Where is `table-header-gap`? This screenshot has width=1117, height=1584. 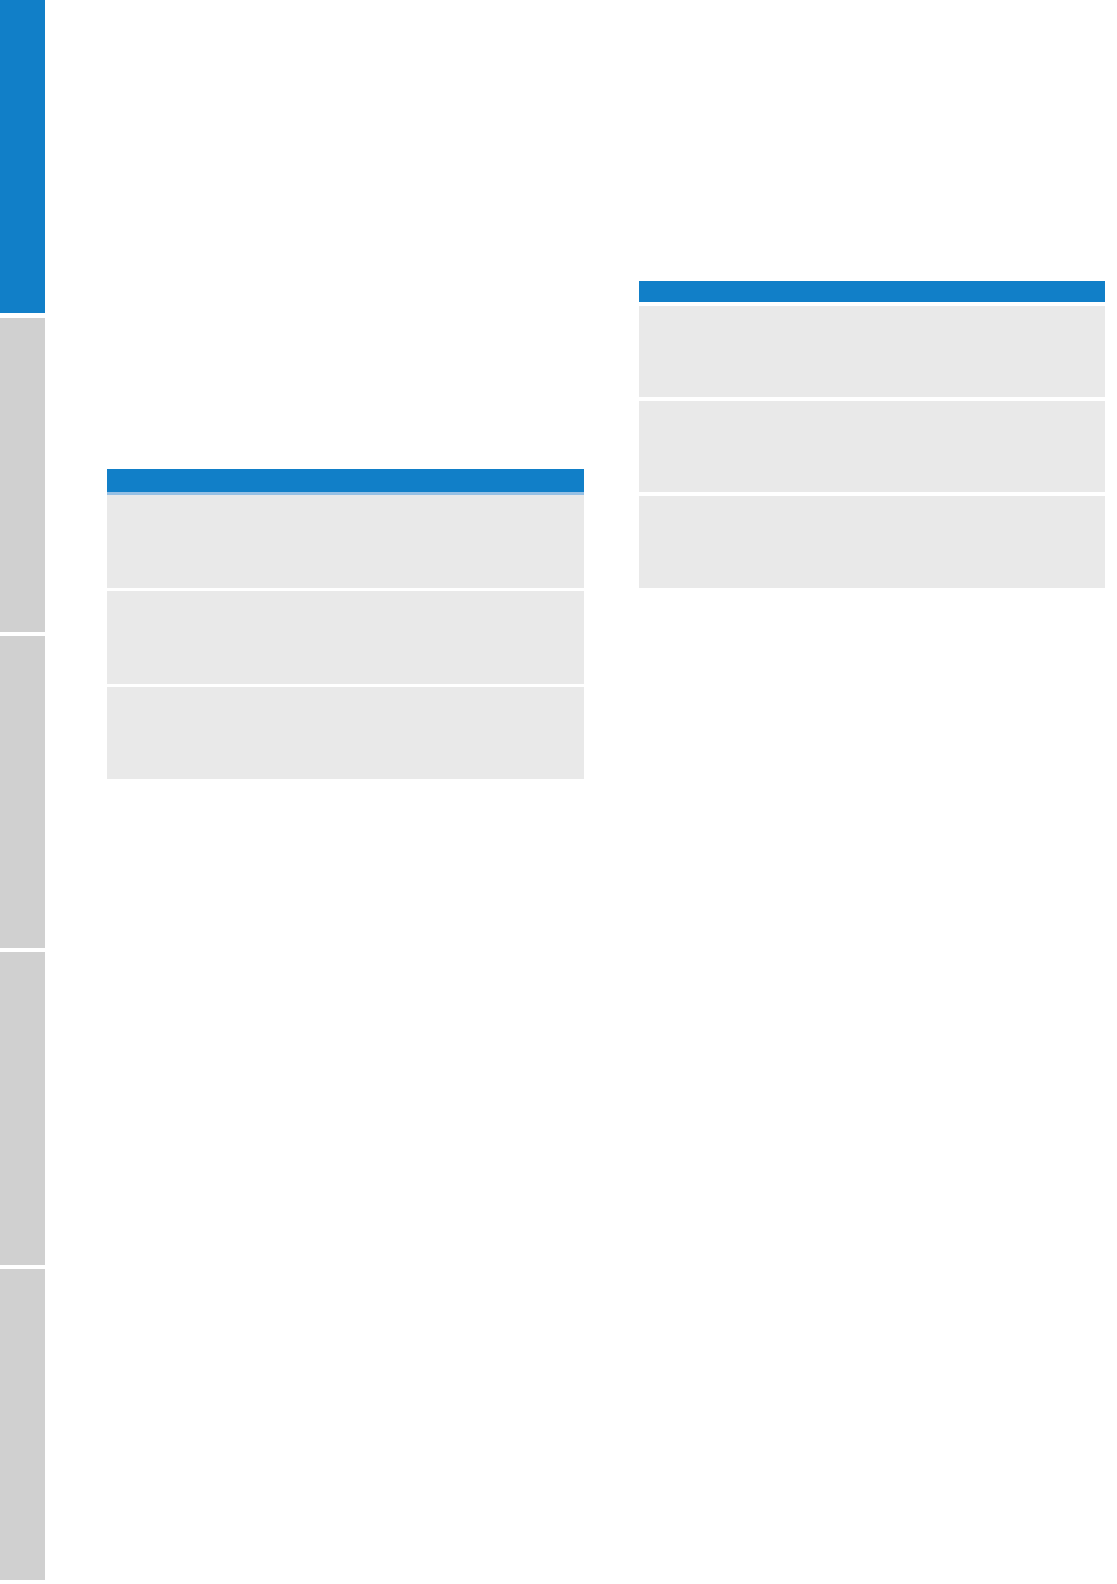 table-header-gap is located at coordinates (872, 304).